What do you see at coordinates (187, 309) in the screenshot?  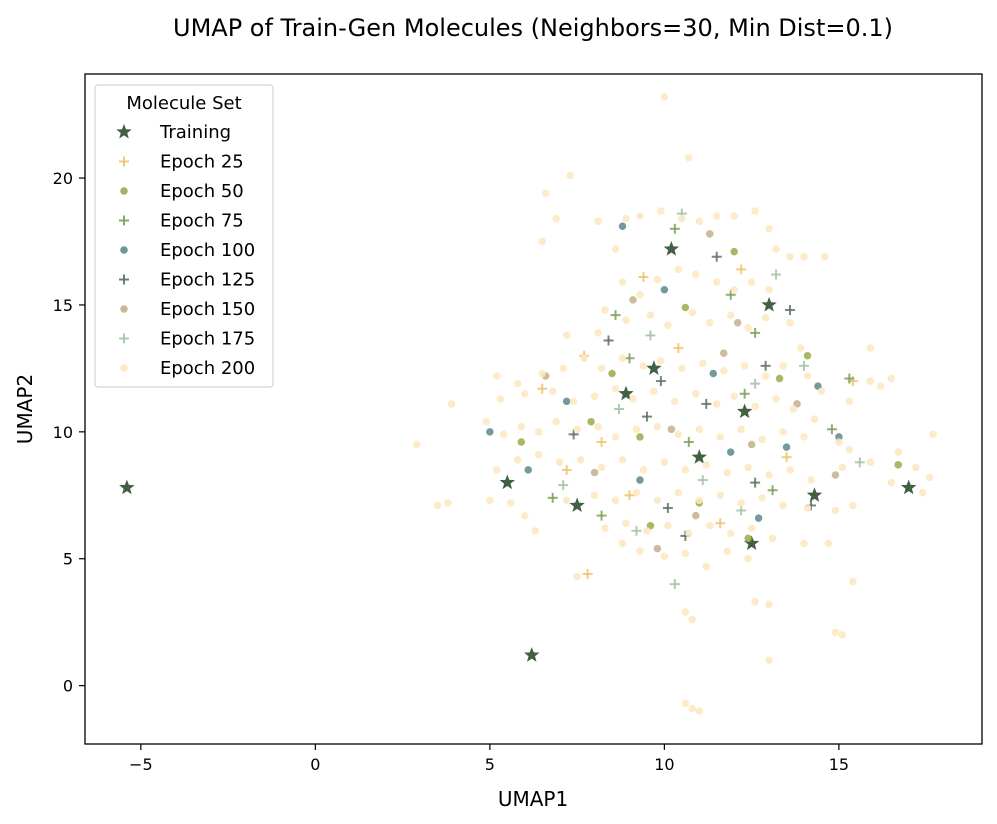 I see `legend-entry: Epoch 150` at bounding box center [187, 309].